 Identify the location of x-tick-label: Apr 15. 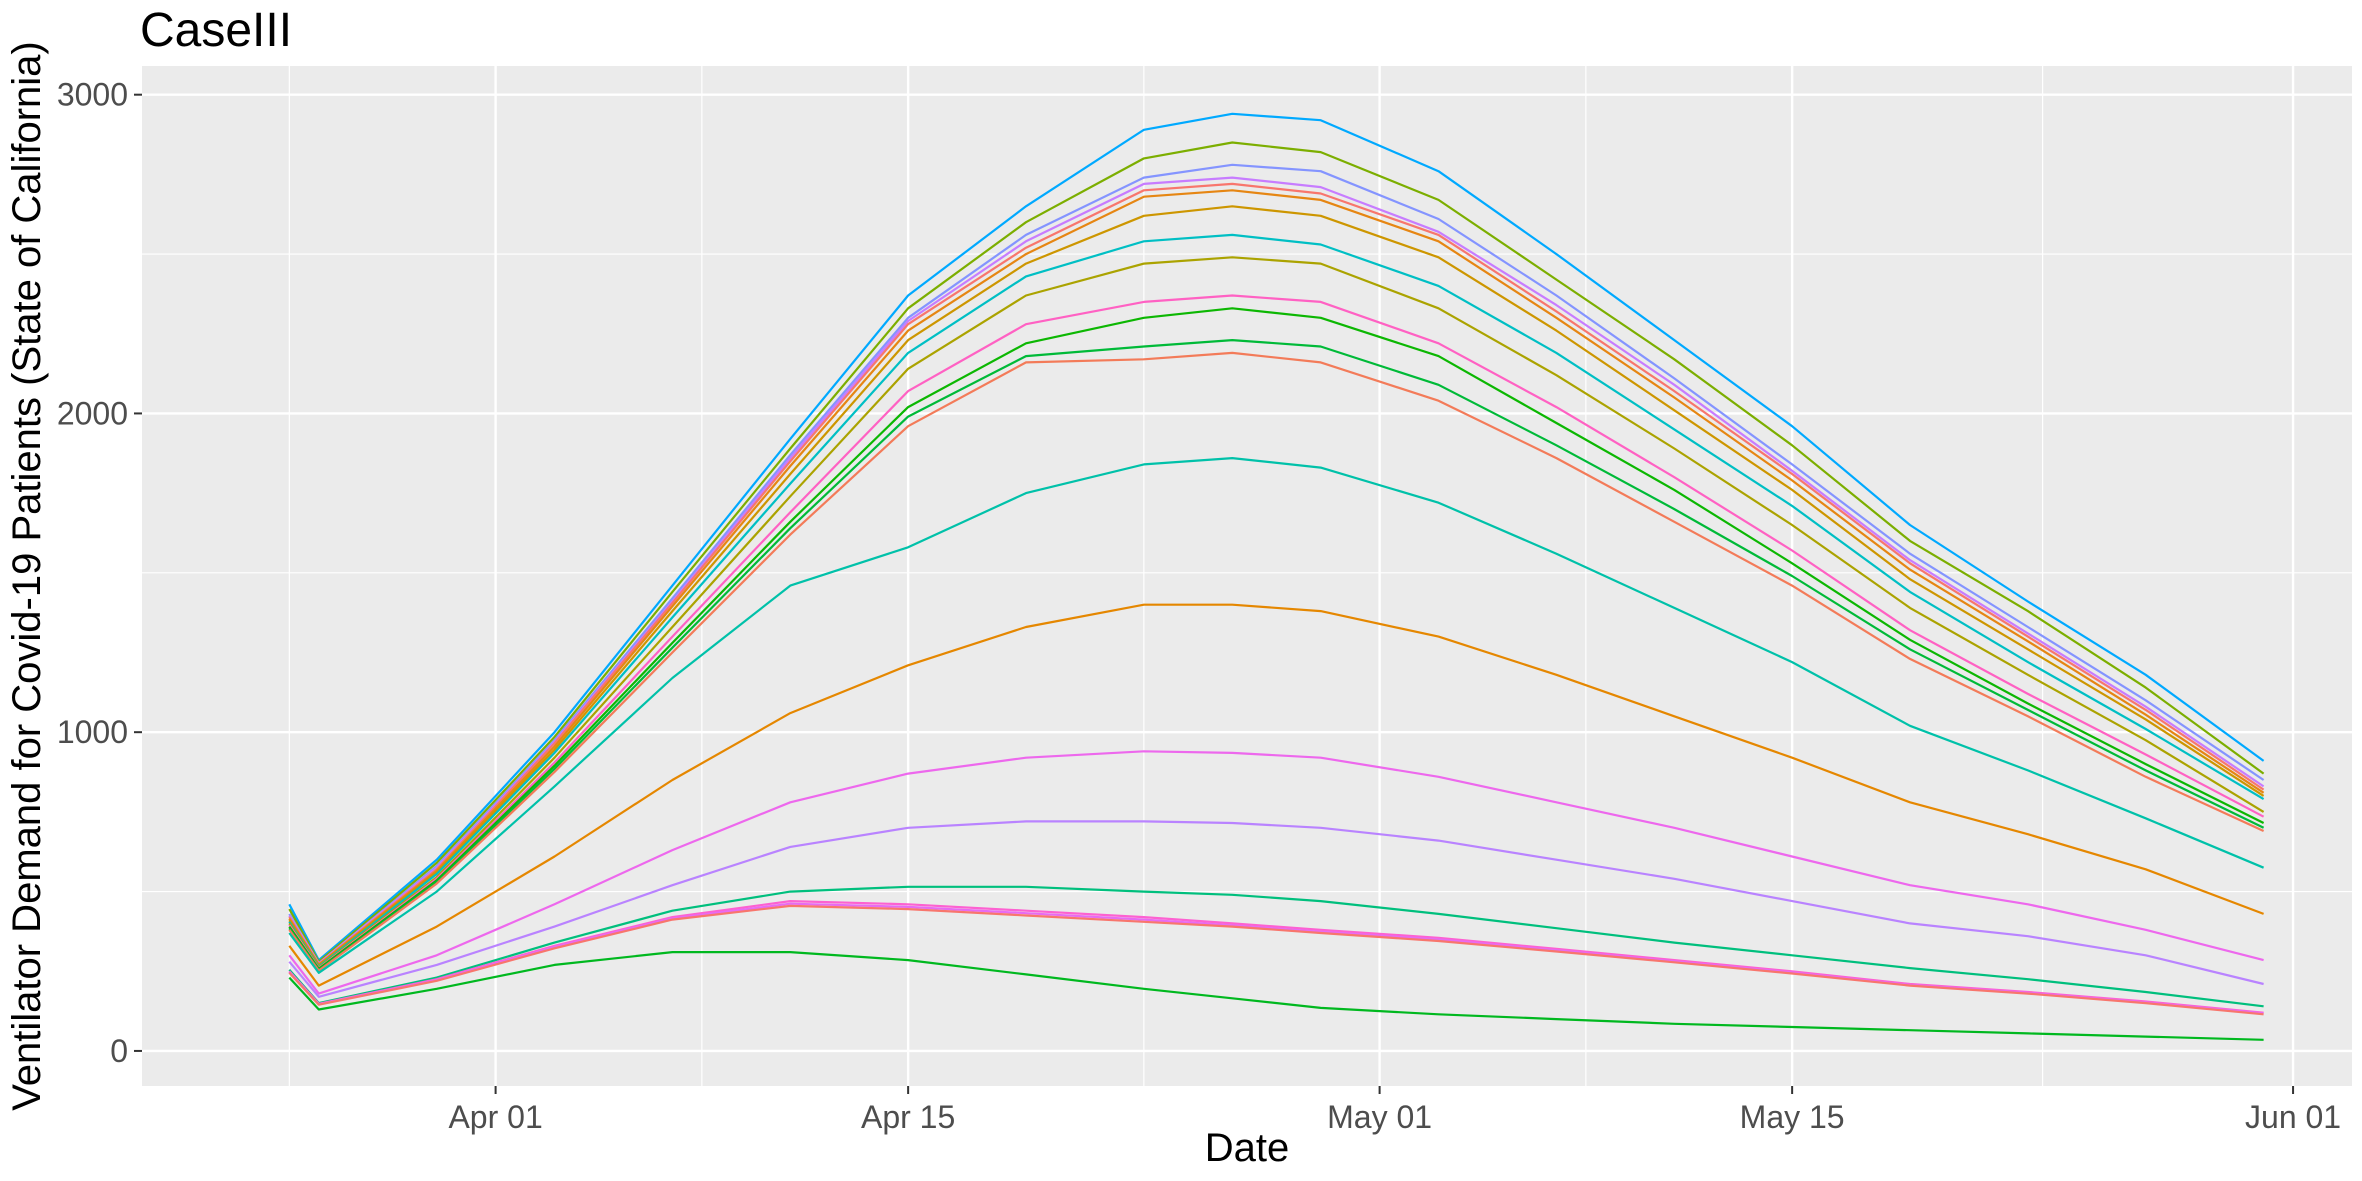
(908, 1117).